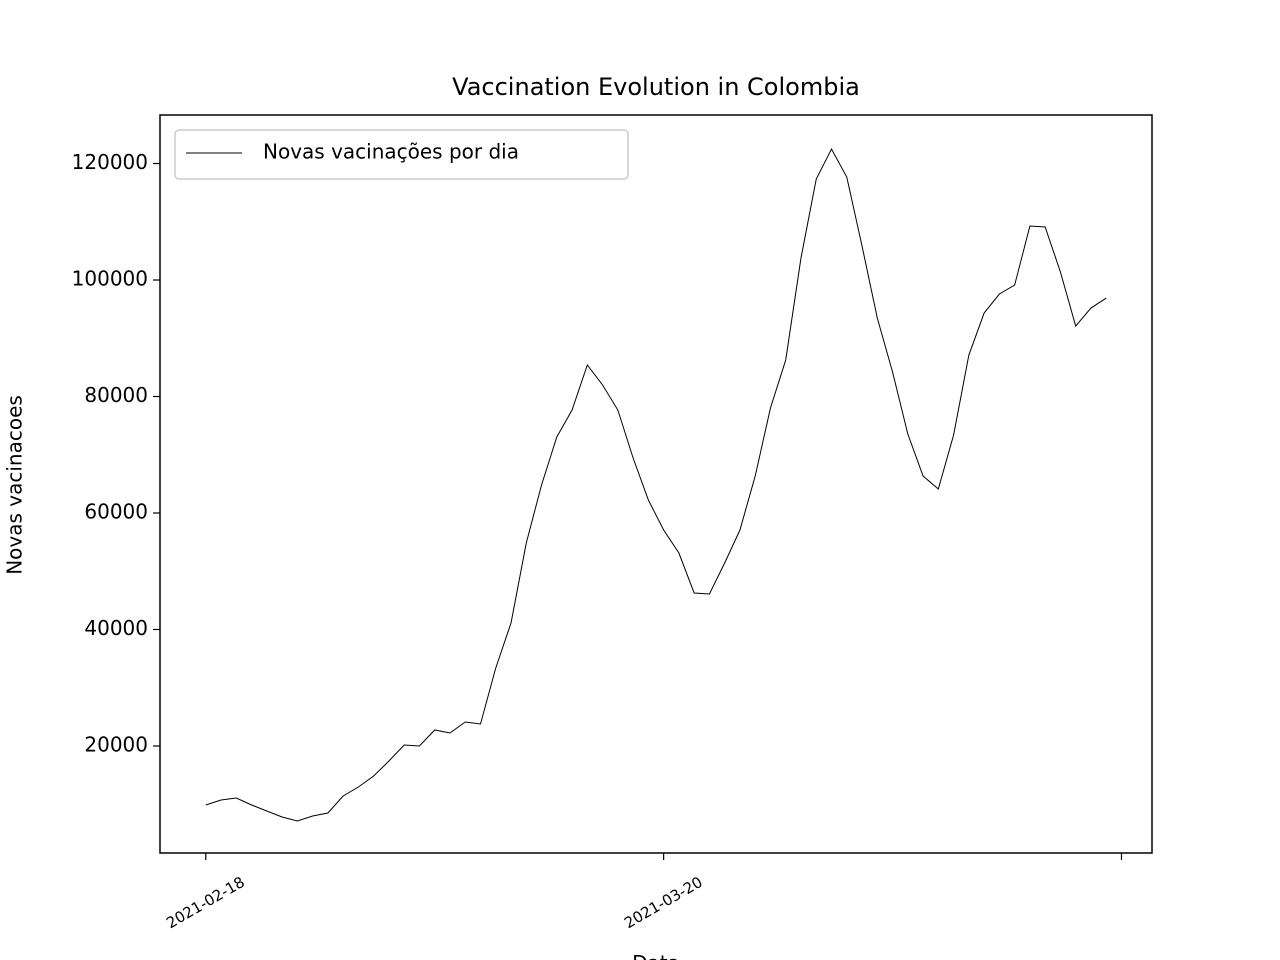 This screenshot has height=960, width=1280. I want to click on y-tick-label: 40000, so click(116, 628).